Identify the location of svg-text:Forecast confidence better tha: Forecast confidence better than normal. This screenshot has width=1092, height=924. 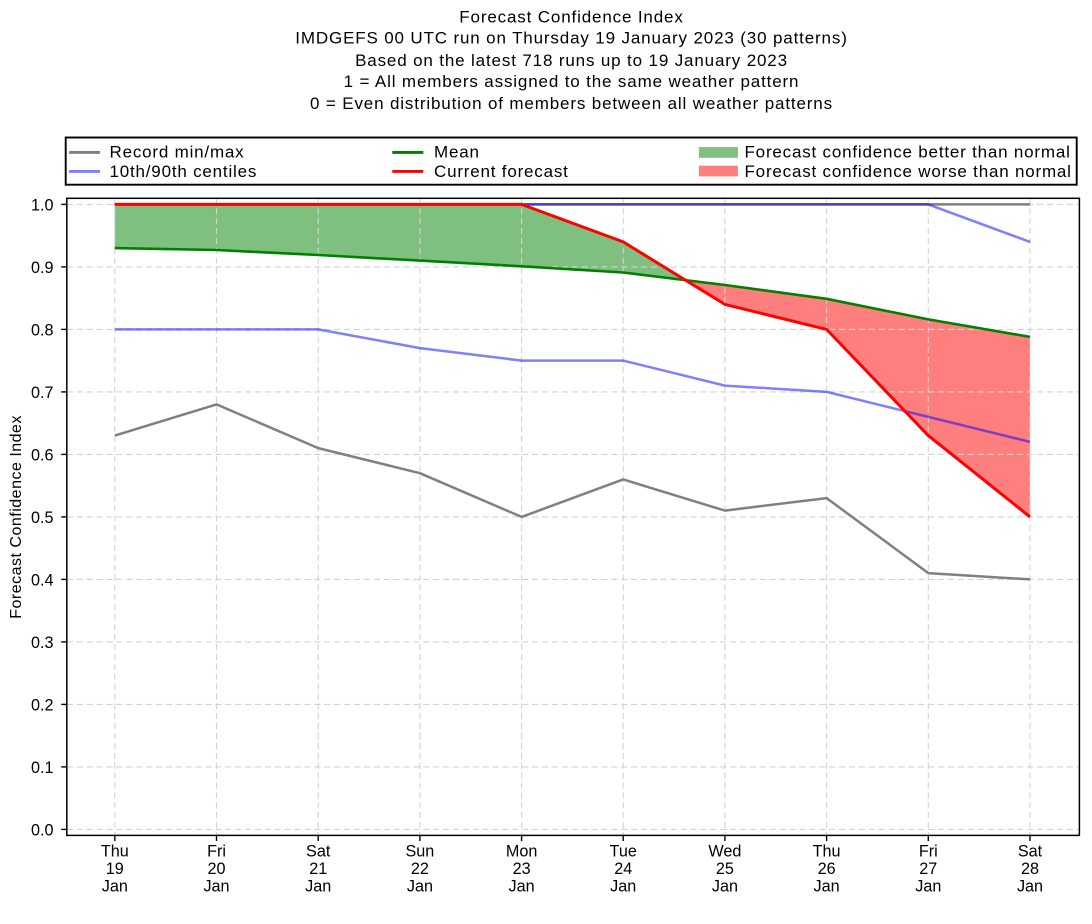
(908, 151).